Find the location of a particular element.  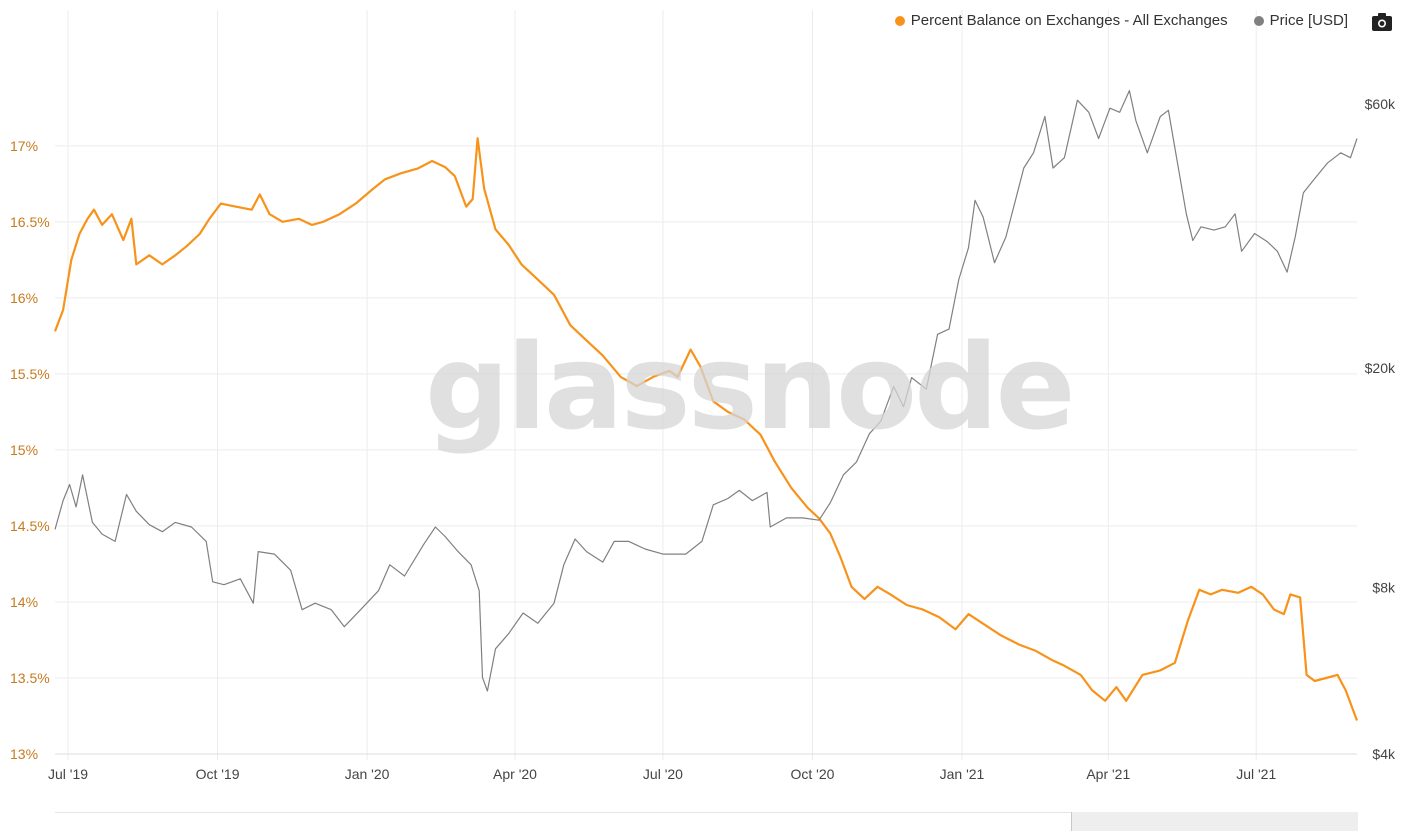

left-axis-tick-label: 15.5% is located at coordinates (30, 374).